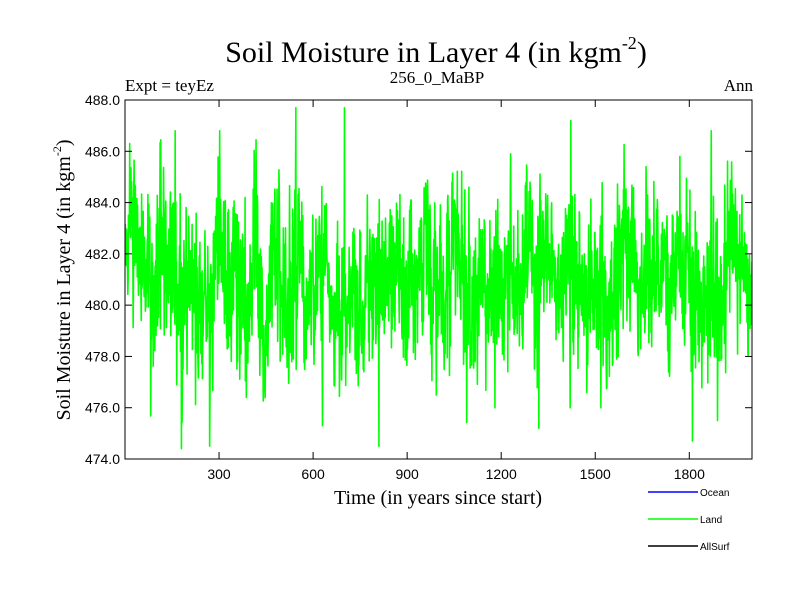 The image size is (800, 600). Describe the element at coordinates (313, 474) in the screenshot. I see `x-tick-label: 600` at that location.